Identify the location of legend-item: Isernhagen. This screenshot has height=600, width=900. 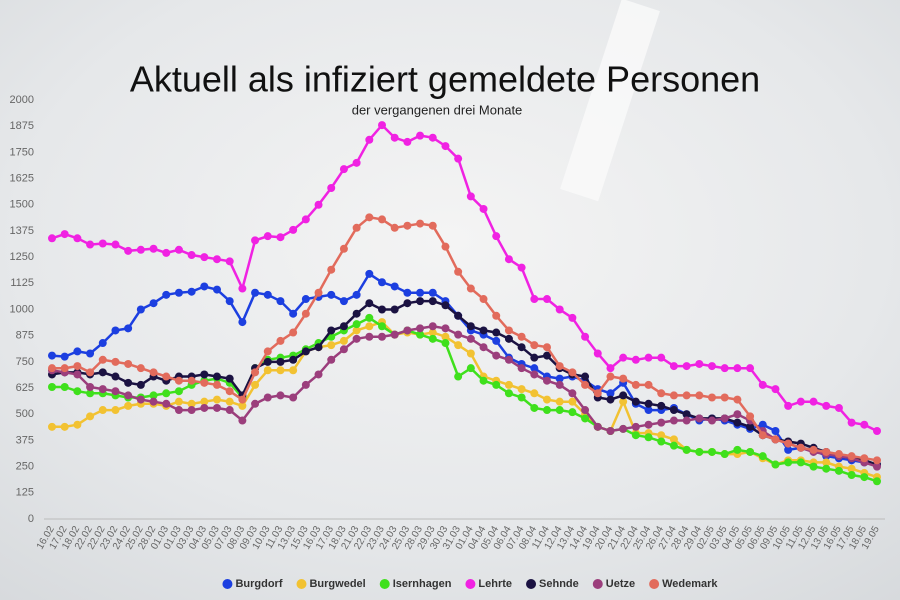
(415, 584).